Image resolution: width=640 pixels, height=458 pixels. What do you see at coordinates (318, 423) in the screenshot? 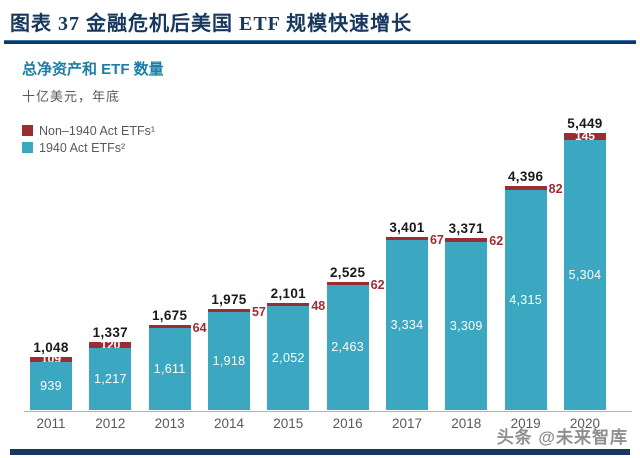
I see `x-axis-labels: 2011 2012 2013 2014 2015 2016 2017 2018 2019 2020` at bounding box center [318, 423].